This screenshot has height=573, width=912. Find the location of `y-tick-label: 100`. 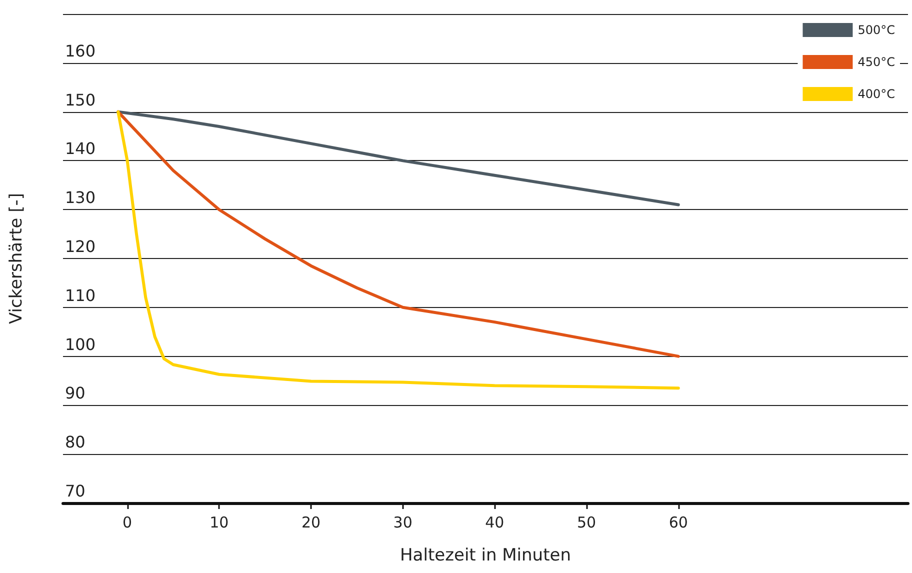

y-tick-label: 100 is located at coordinates (80, 344).